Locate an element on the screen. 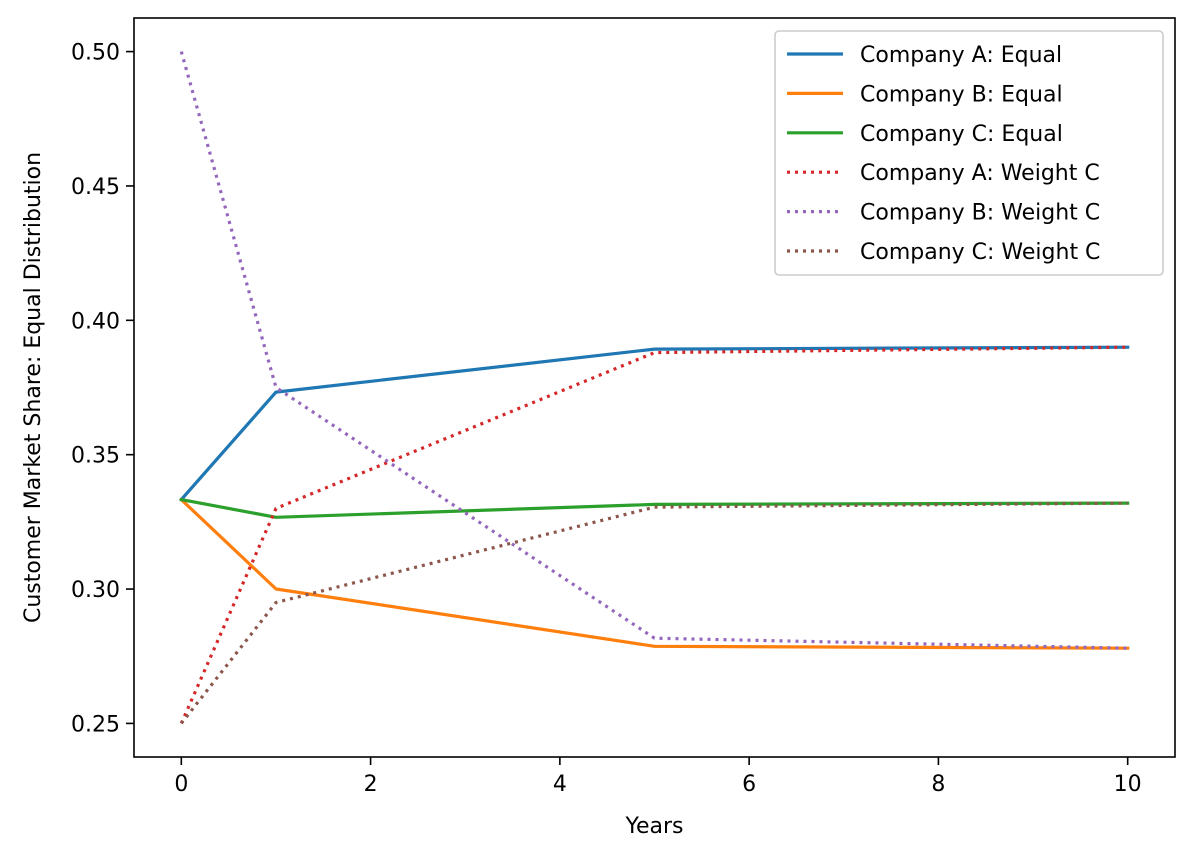 This screenshot has width=1194, height=858. x-tick-label: 8 is located at coordinates (938, 784).